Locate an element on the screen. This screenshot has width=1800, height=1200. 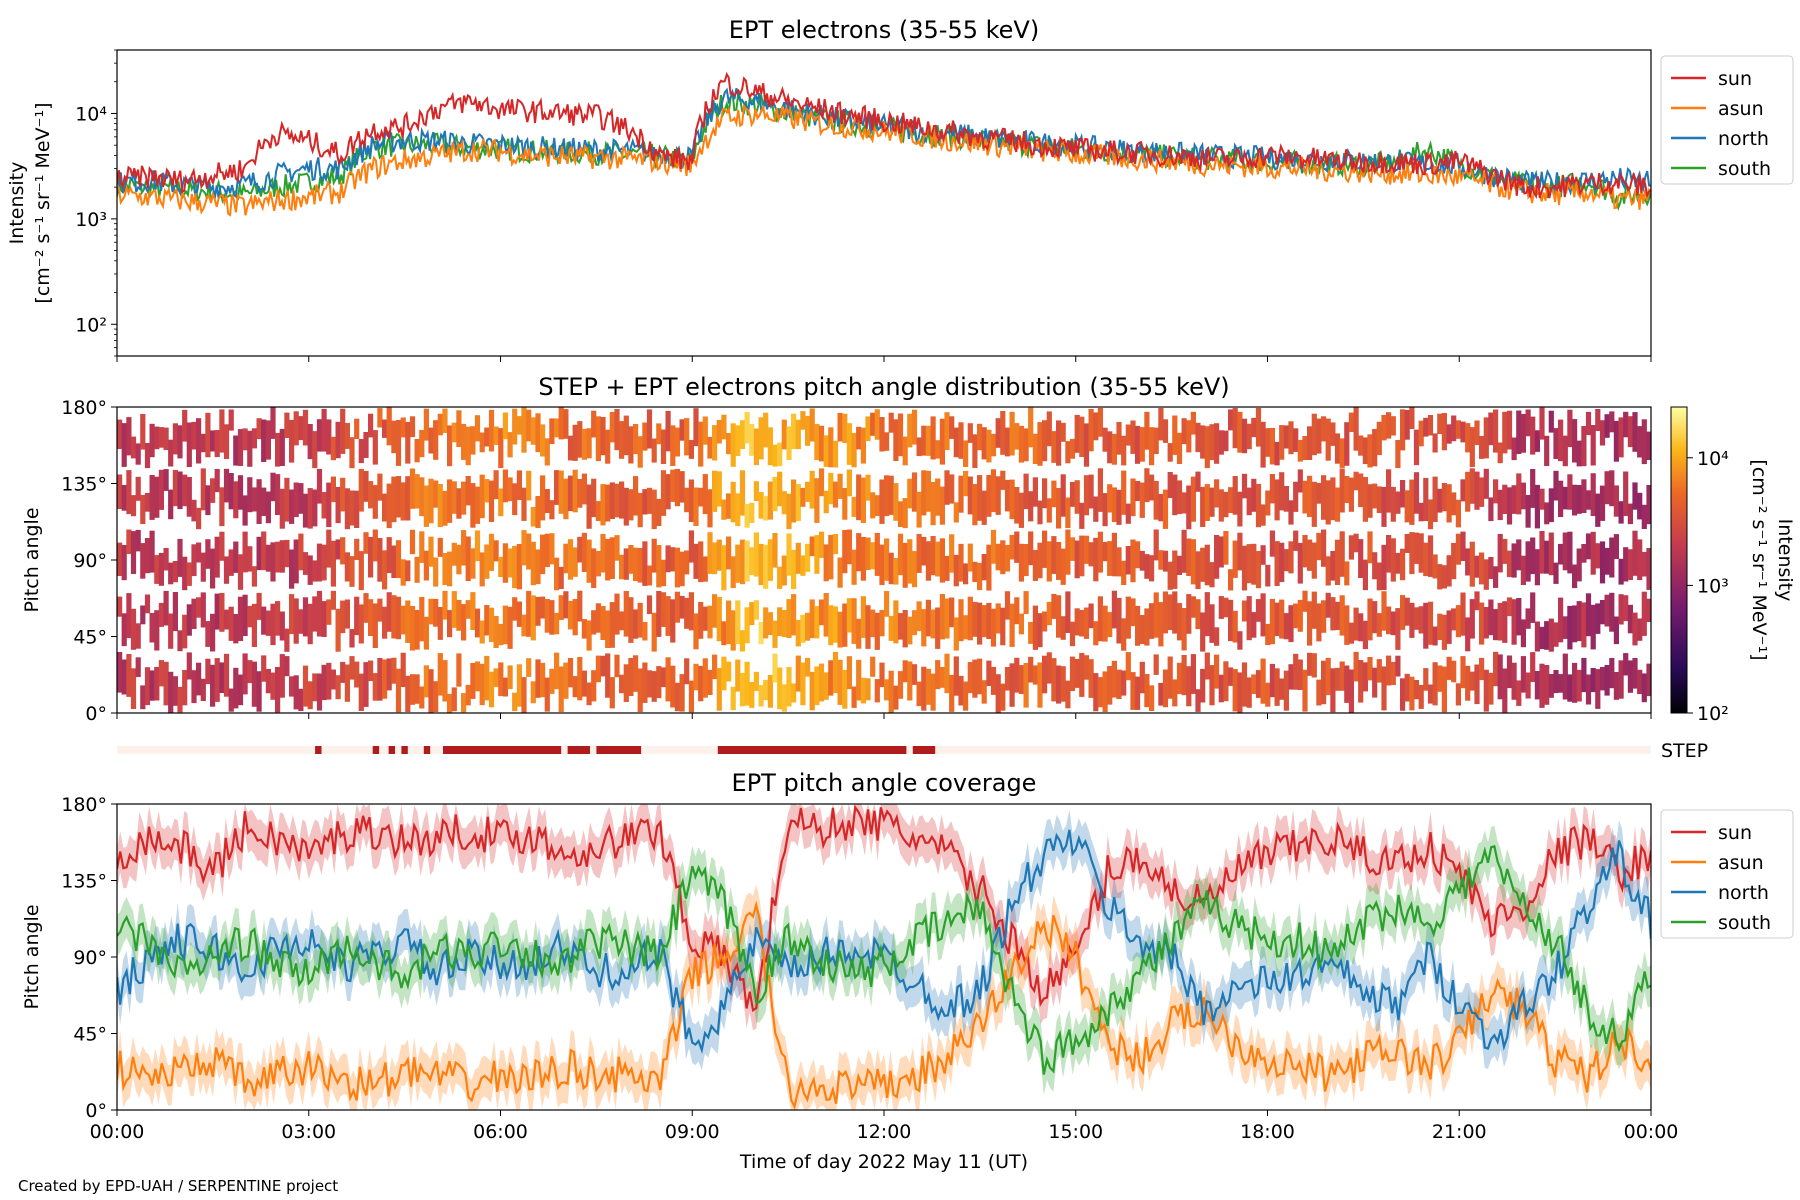
x-tick-label: 18:00 is located at coordinates (1267, 1132).